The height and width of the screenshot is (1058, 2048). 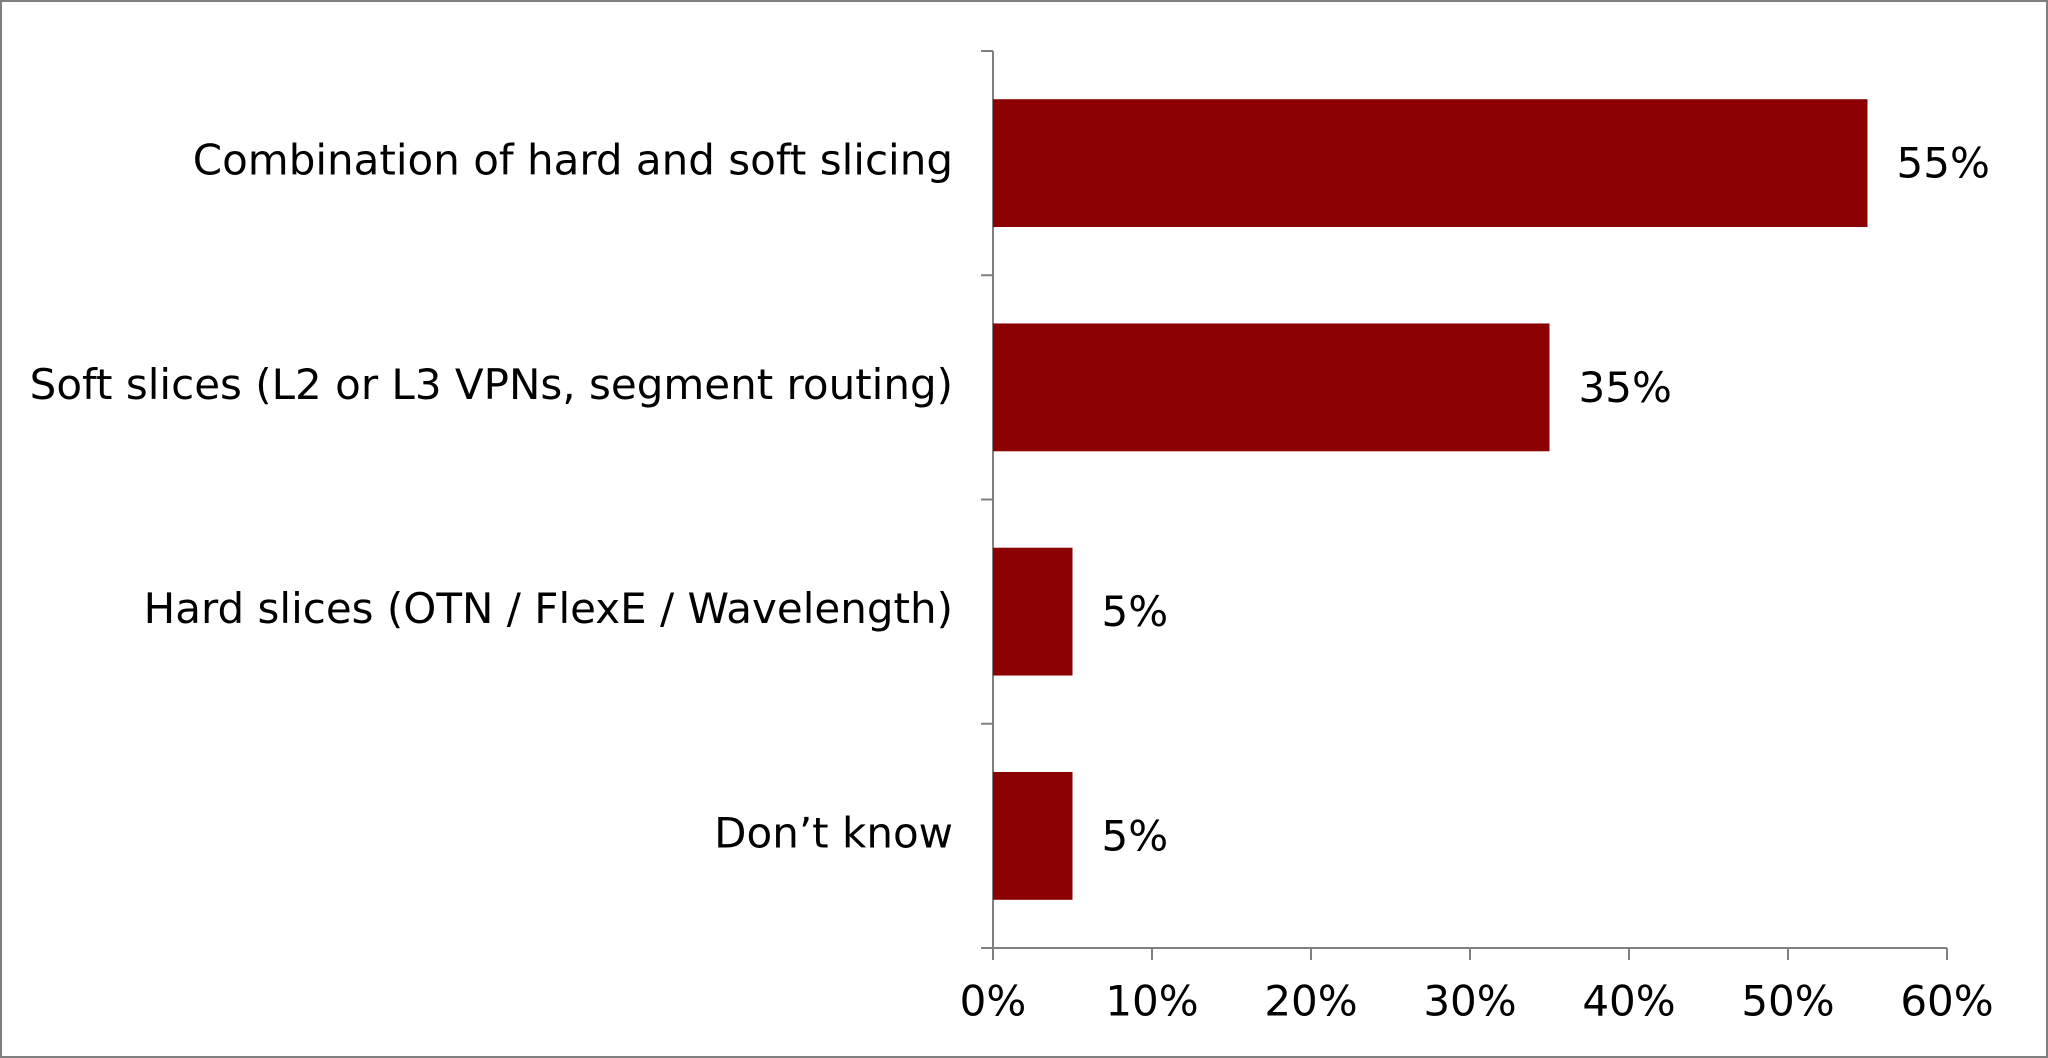 What do you see at coordinates (1628, 1001) in the screenshot?
I see `x-tick-label: 40%` at bounding box center [1628, 1001].